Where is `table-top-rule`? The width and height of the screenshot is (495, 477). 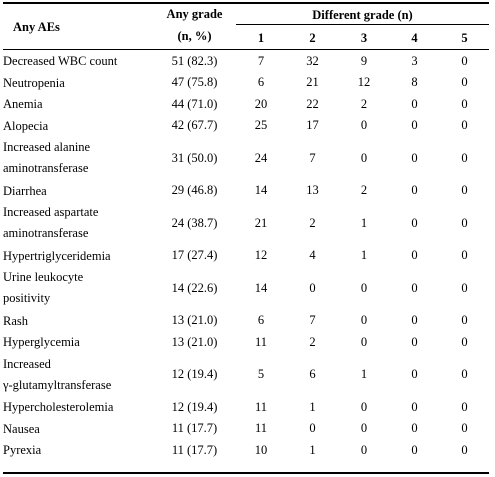 table-top-rule is located at coordinates (246, 3).